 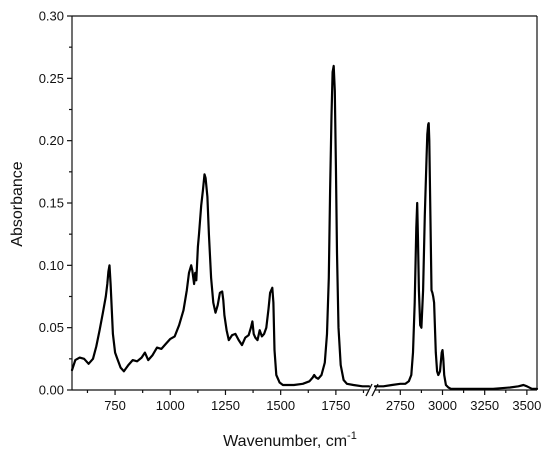 I want to click on y-tick-label: 0.05, so click(x=51, y=327).